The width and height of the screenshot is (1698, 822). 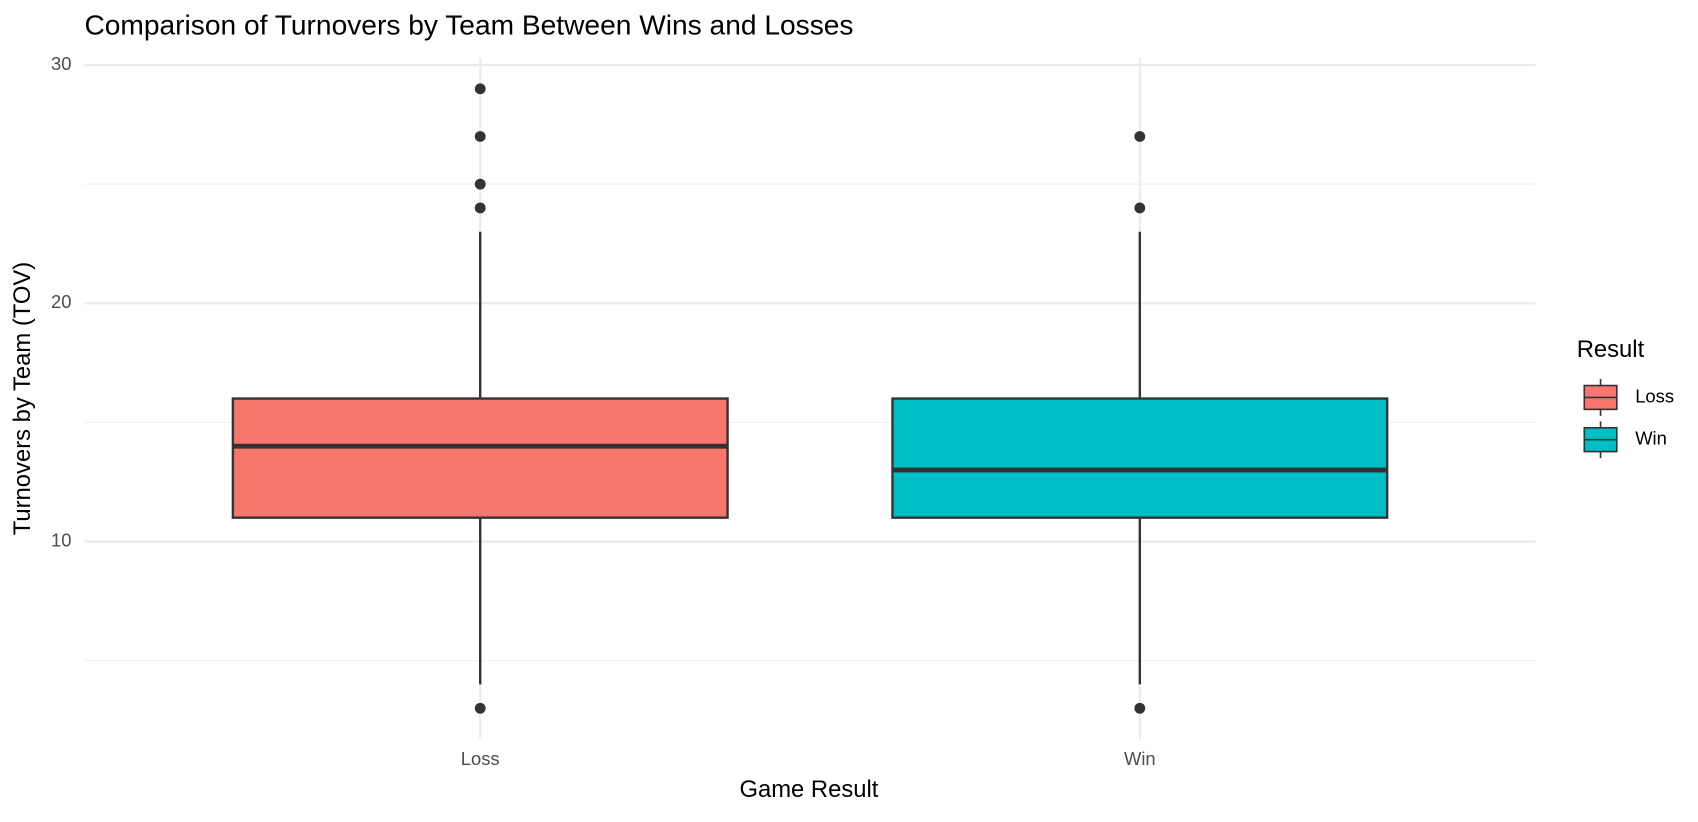 What do you see at coordinates (1651, 438) in the screenshot?
I see `legend-label: Win` at bounding box center [1651, 438].